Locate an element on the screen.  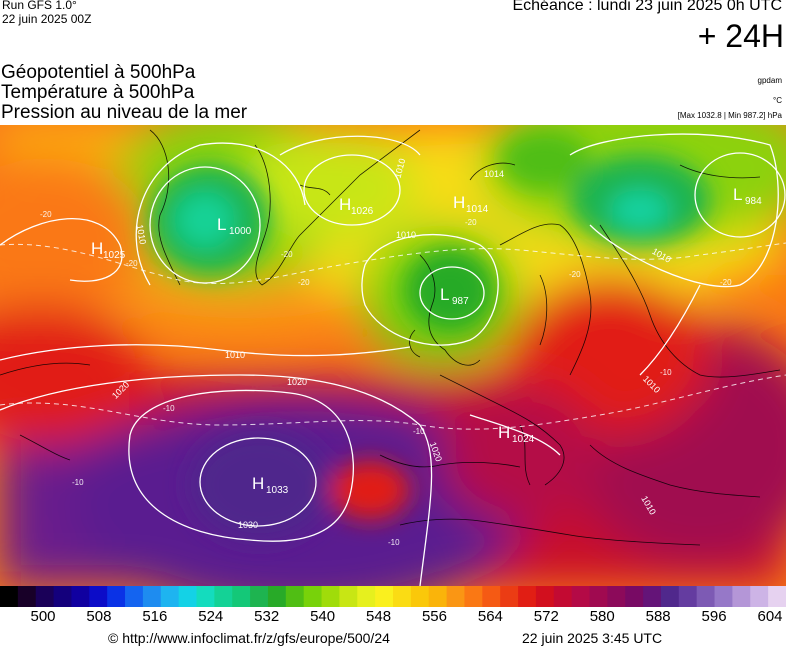
colorbar-label: 548 is located at coordinates (379, 616).